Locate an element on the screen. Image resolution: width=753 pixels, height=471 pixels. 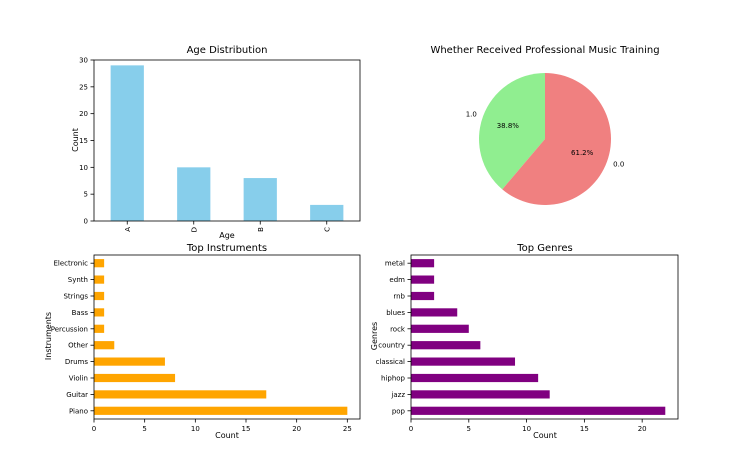
y-tick-label: Bass is located at coordinates (80, 313).